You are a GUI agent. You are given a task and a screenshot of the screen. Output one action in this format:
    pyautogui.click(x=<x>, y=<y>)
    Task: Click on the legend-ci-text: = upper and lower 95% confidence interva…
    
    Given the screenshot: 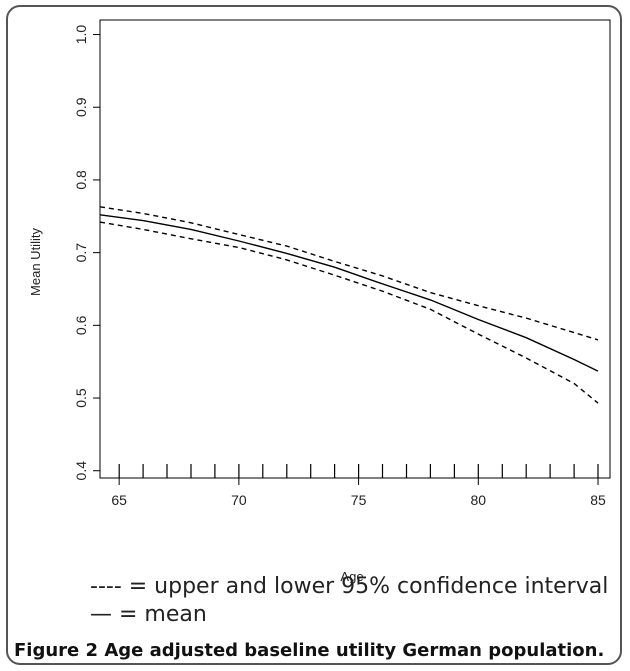 What is the action you would take?
    pyautogui.click(x=365, y=586)
    